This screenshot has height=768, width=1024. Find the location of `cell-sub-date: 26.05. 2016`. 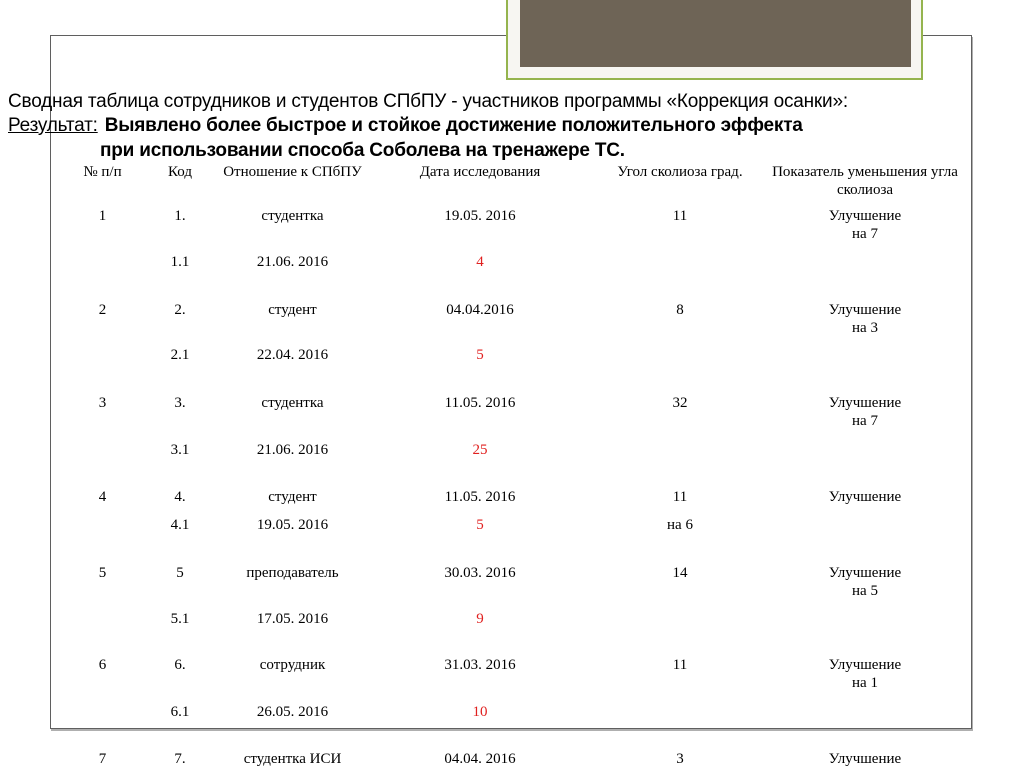

cell-sub-date: 26.05. 2016 is located at coordinates (292, 712).